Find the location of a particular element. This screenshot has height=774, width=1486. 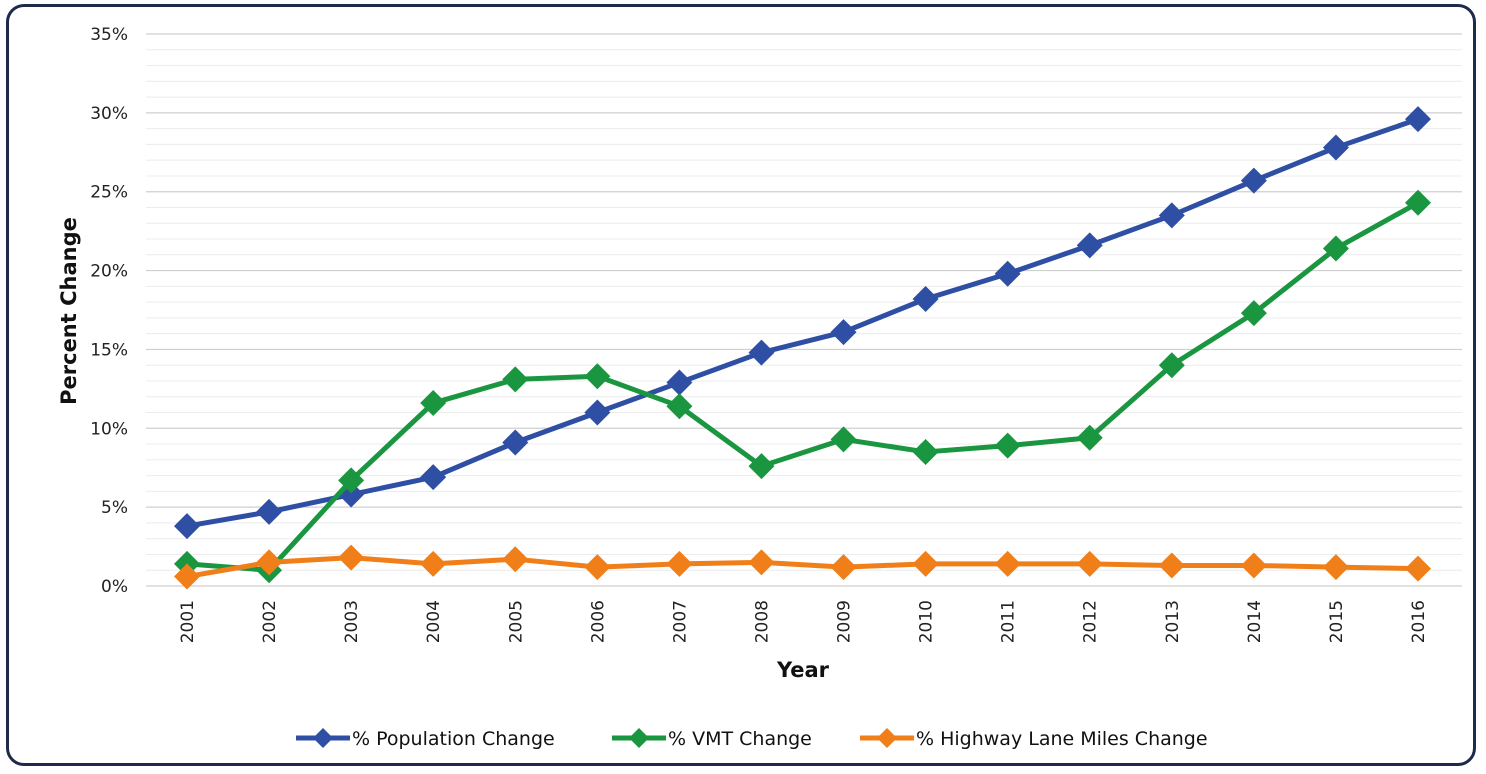

y-tick-label: 5% is located at coordinates (114, 508).